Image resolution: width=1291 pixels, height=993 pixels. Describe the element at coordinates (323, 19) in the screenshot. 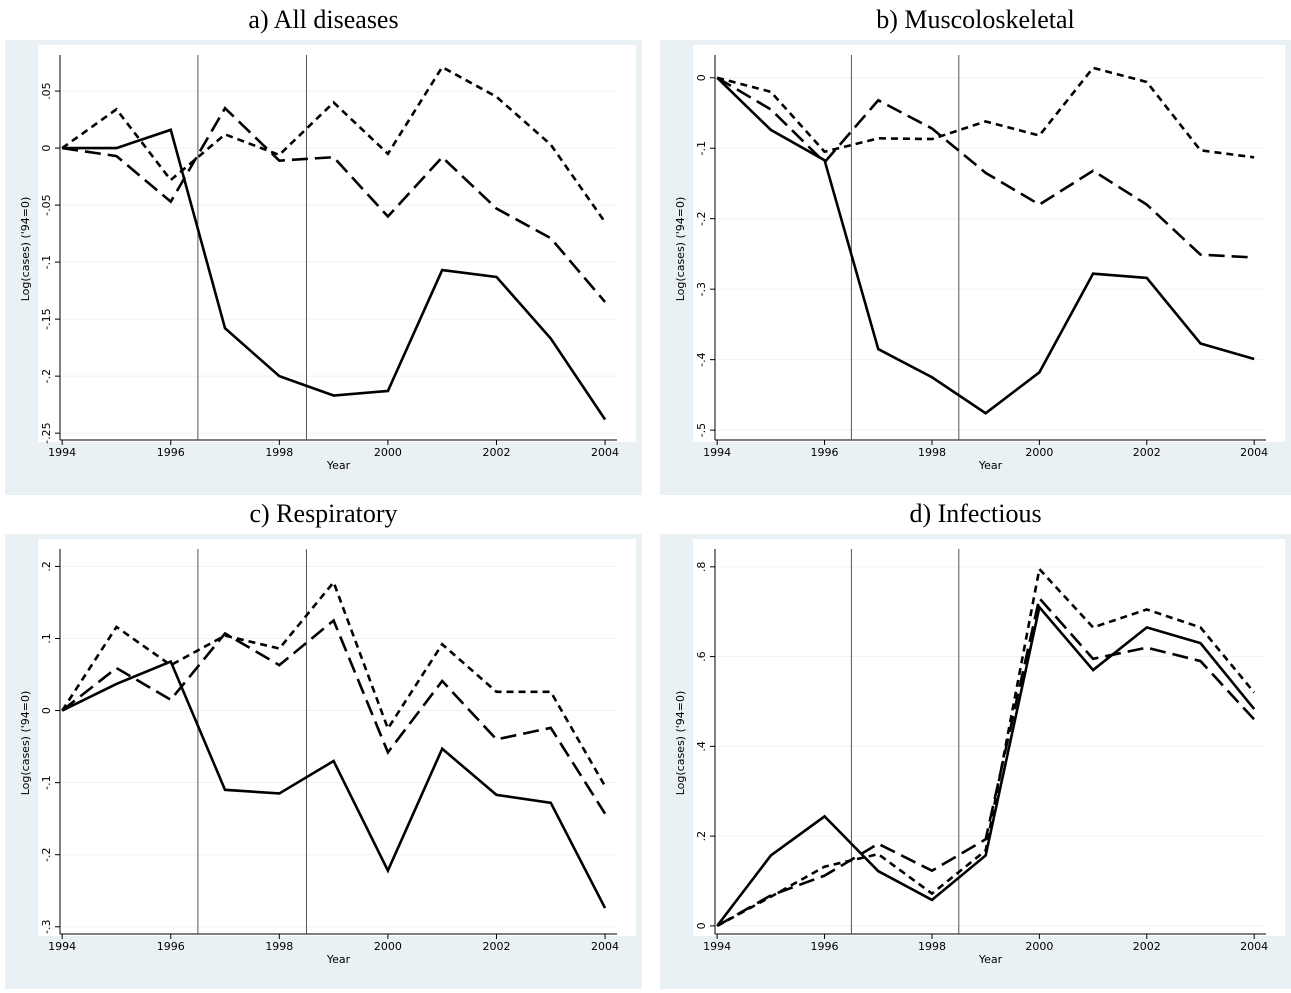

I see `chart-title: a) All diseases` at that location.